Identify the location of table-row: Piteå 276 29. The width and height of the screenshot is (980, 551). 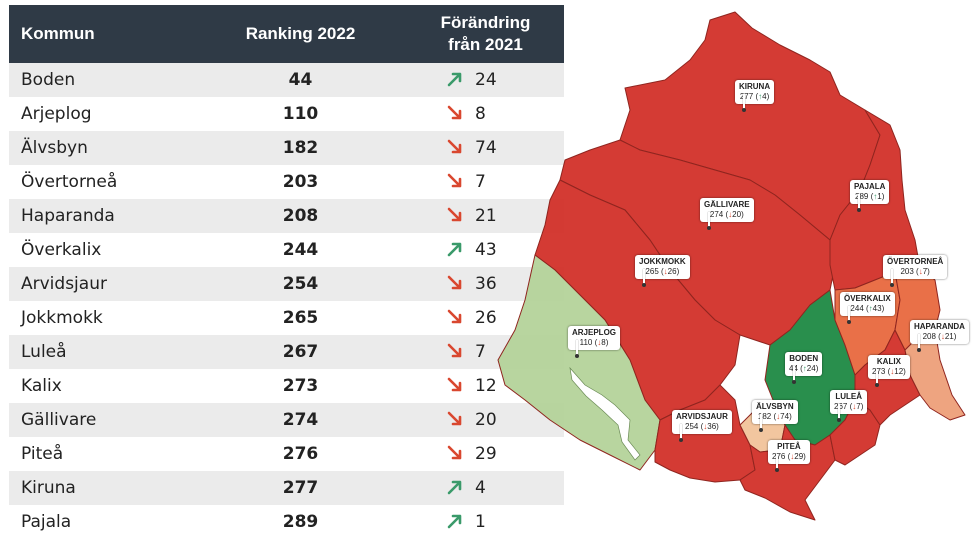
(286, 454).